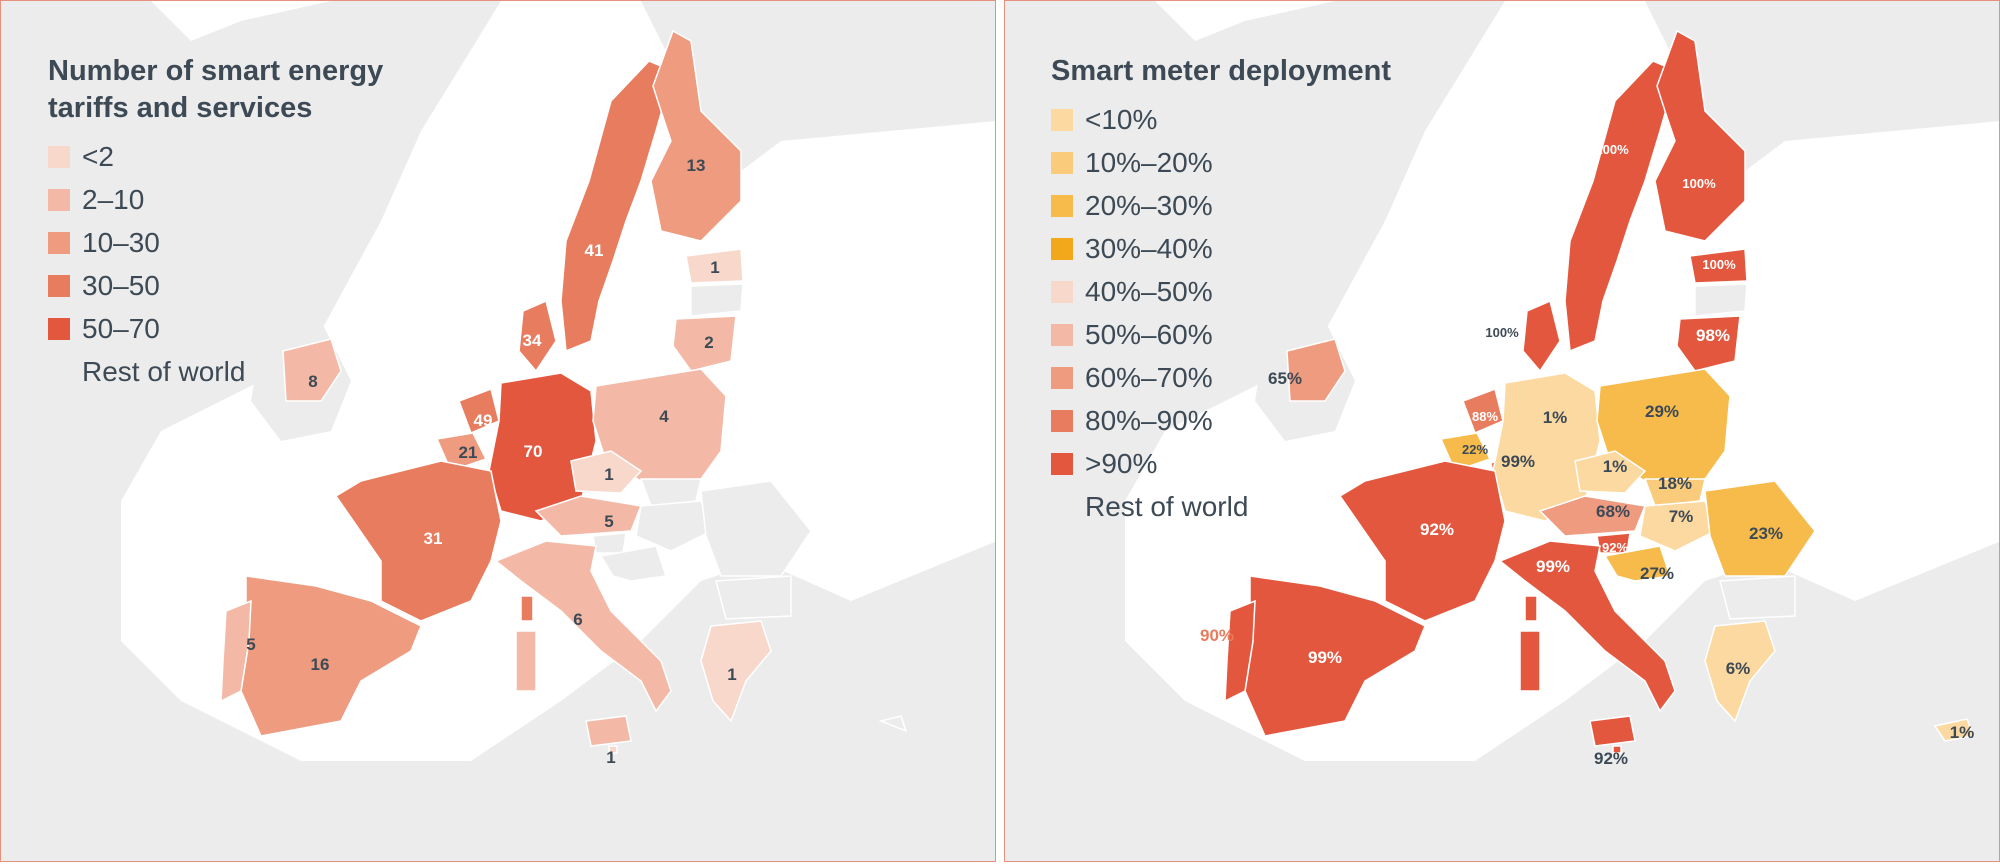 Image resolution: width=2000 pixels, height=864 pixels. What do you see at coordinates (468, 452) in the screenshot?
I see `value-label: 21` at bounding box center [468, 452].